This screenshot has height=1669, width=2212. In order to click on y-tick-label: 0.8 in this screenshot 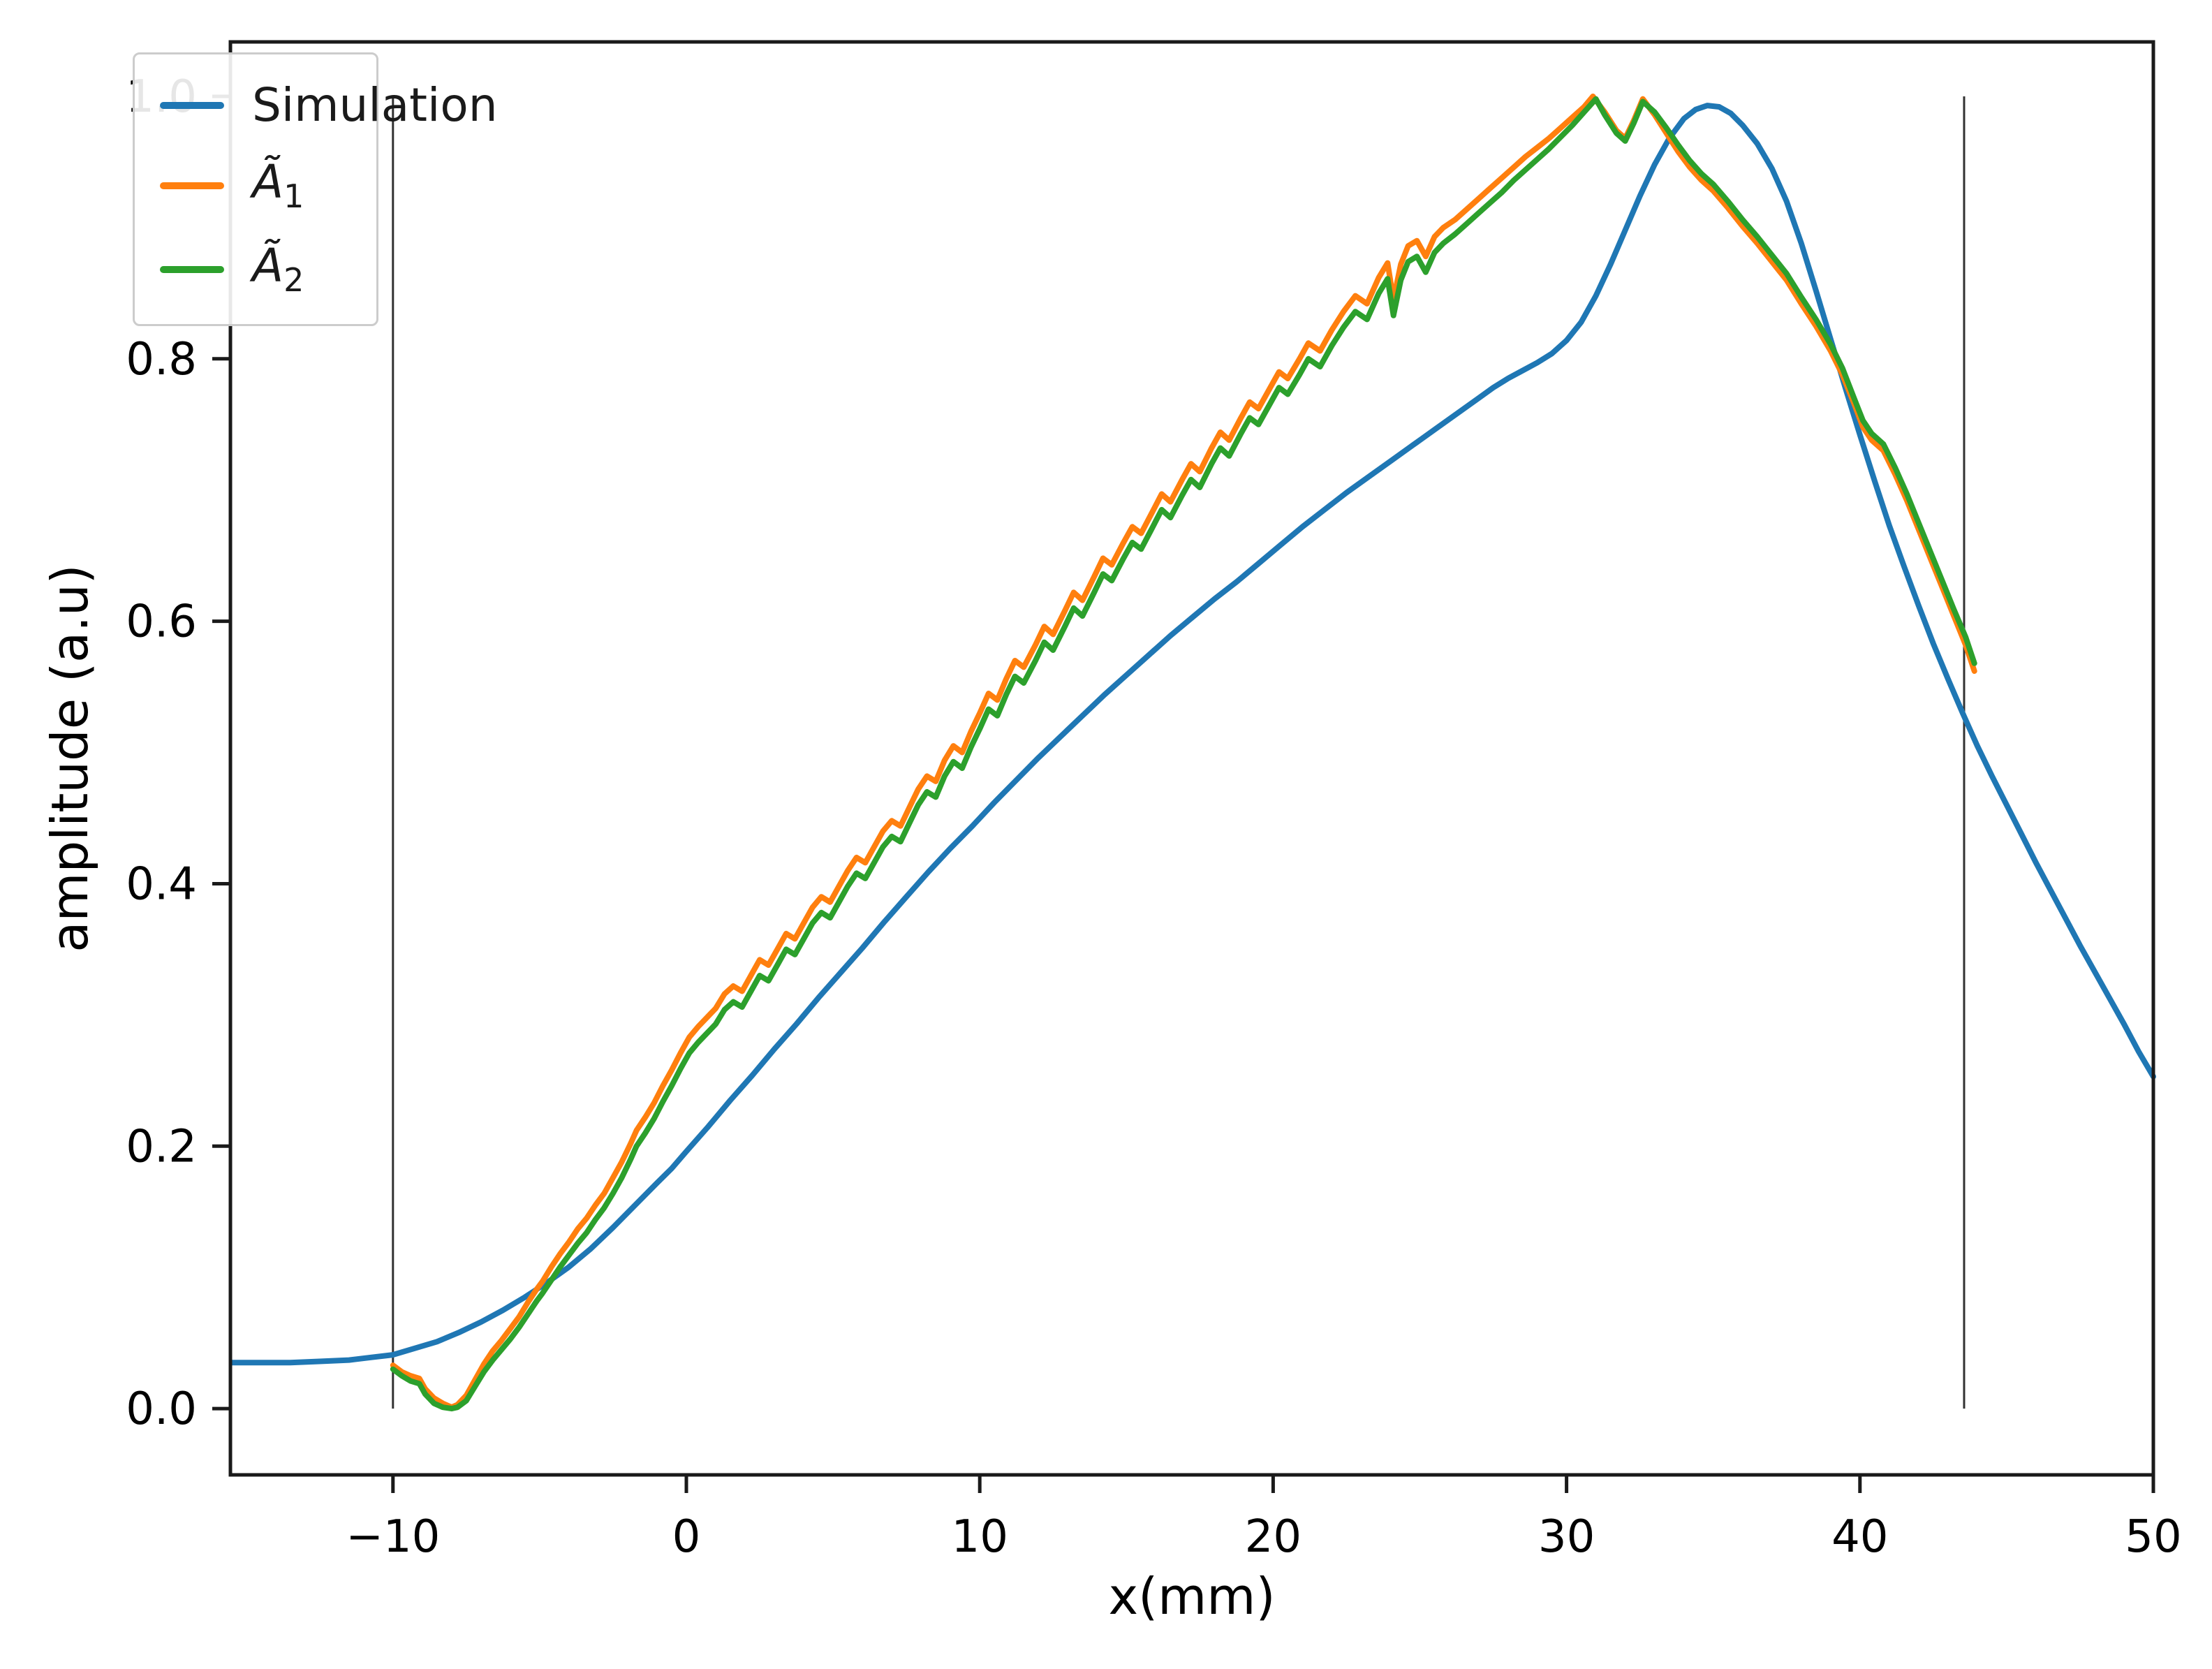, I will do `click(161, 359)`.